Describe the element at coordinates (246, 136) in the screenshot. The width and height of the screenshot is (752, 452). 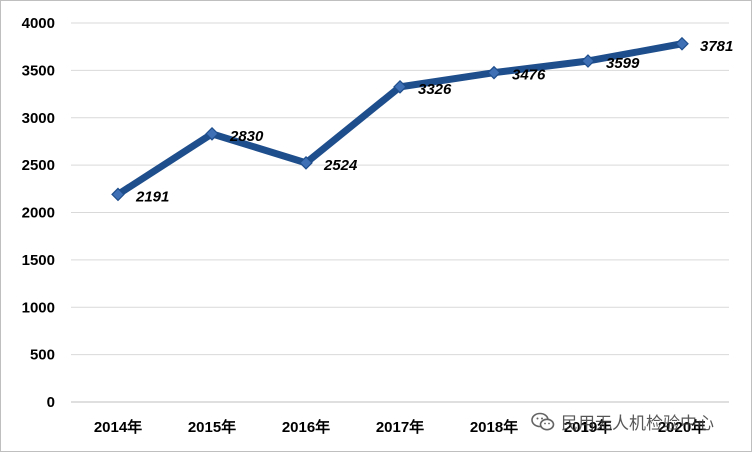
I see `data-label: 2830` at that location.